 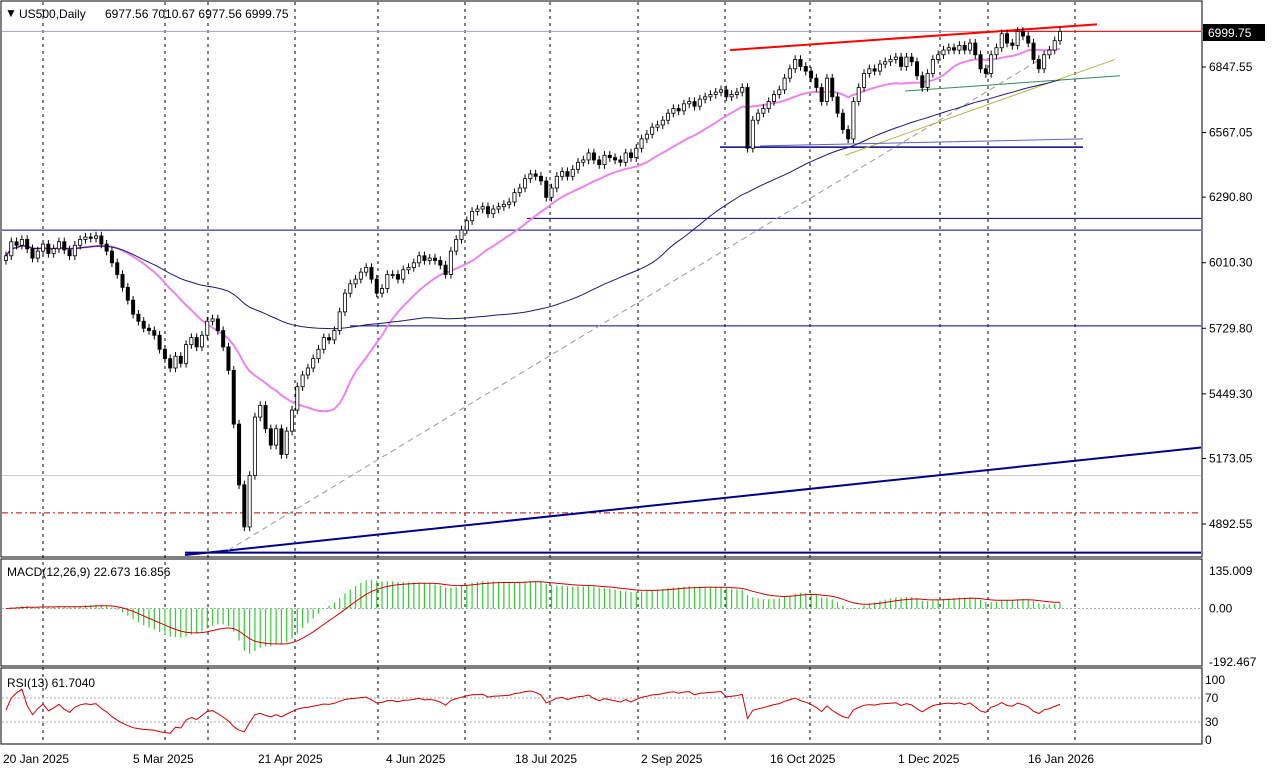 What do you see at coordinates (290, 759) in the screenshot?
I see `date-tick-label: 21 Apr 2025` at bounding box center [290, 759].